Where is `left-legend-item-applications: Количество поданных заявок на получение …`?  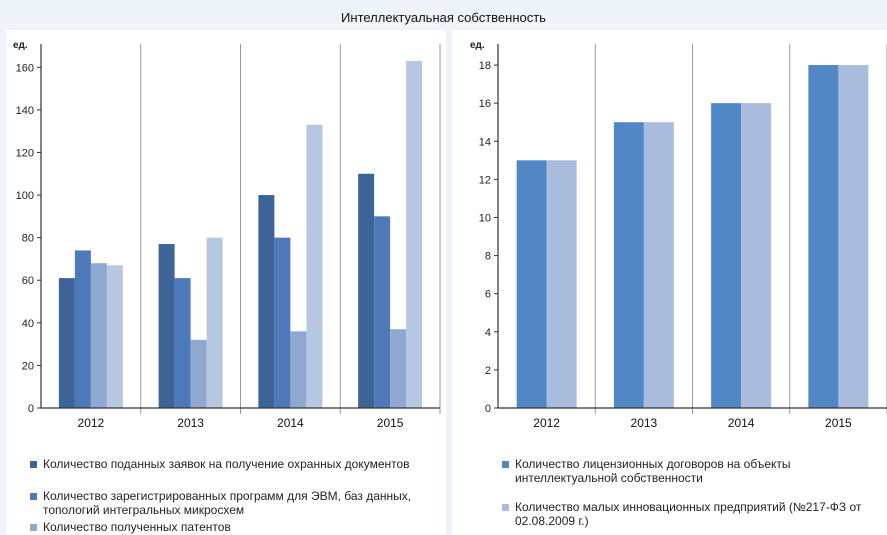 left-legend-item-applications: Количество поданных заявок на получение … is located at coordinates (240, 464).